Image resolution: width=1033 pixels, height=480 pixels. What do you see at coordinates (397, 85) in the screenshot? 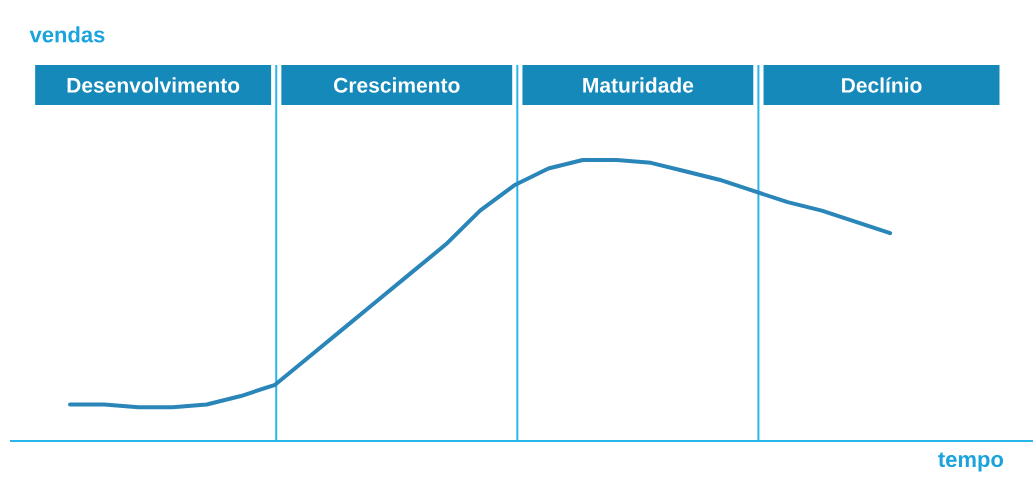
I see `text: Crescimento` at bounding box center [397, 85].